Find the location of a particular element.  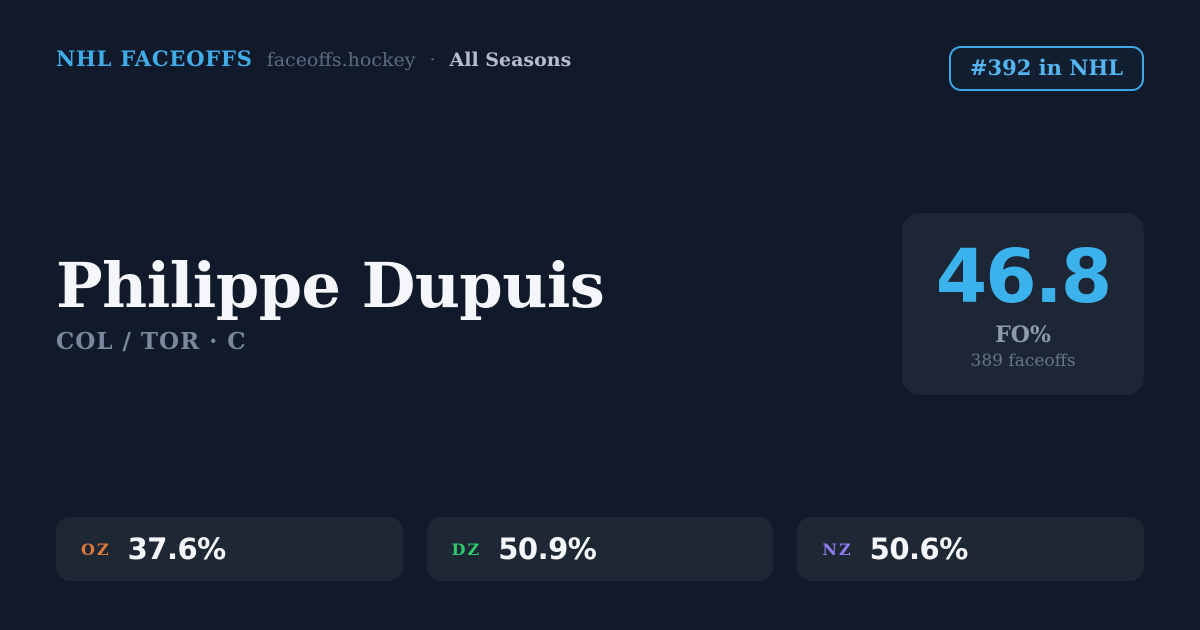

zone-stat-dz: DZ 50.9% is located at coordinates (600, 549).